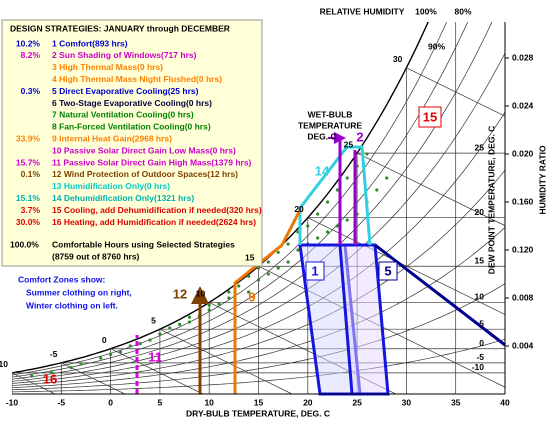 The width and height of the screenshot is (550, 425). What do you see at coordinates (104, 340) in the screenshot?
I see `saturation-label: 0` at bounding box center [104, 340].